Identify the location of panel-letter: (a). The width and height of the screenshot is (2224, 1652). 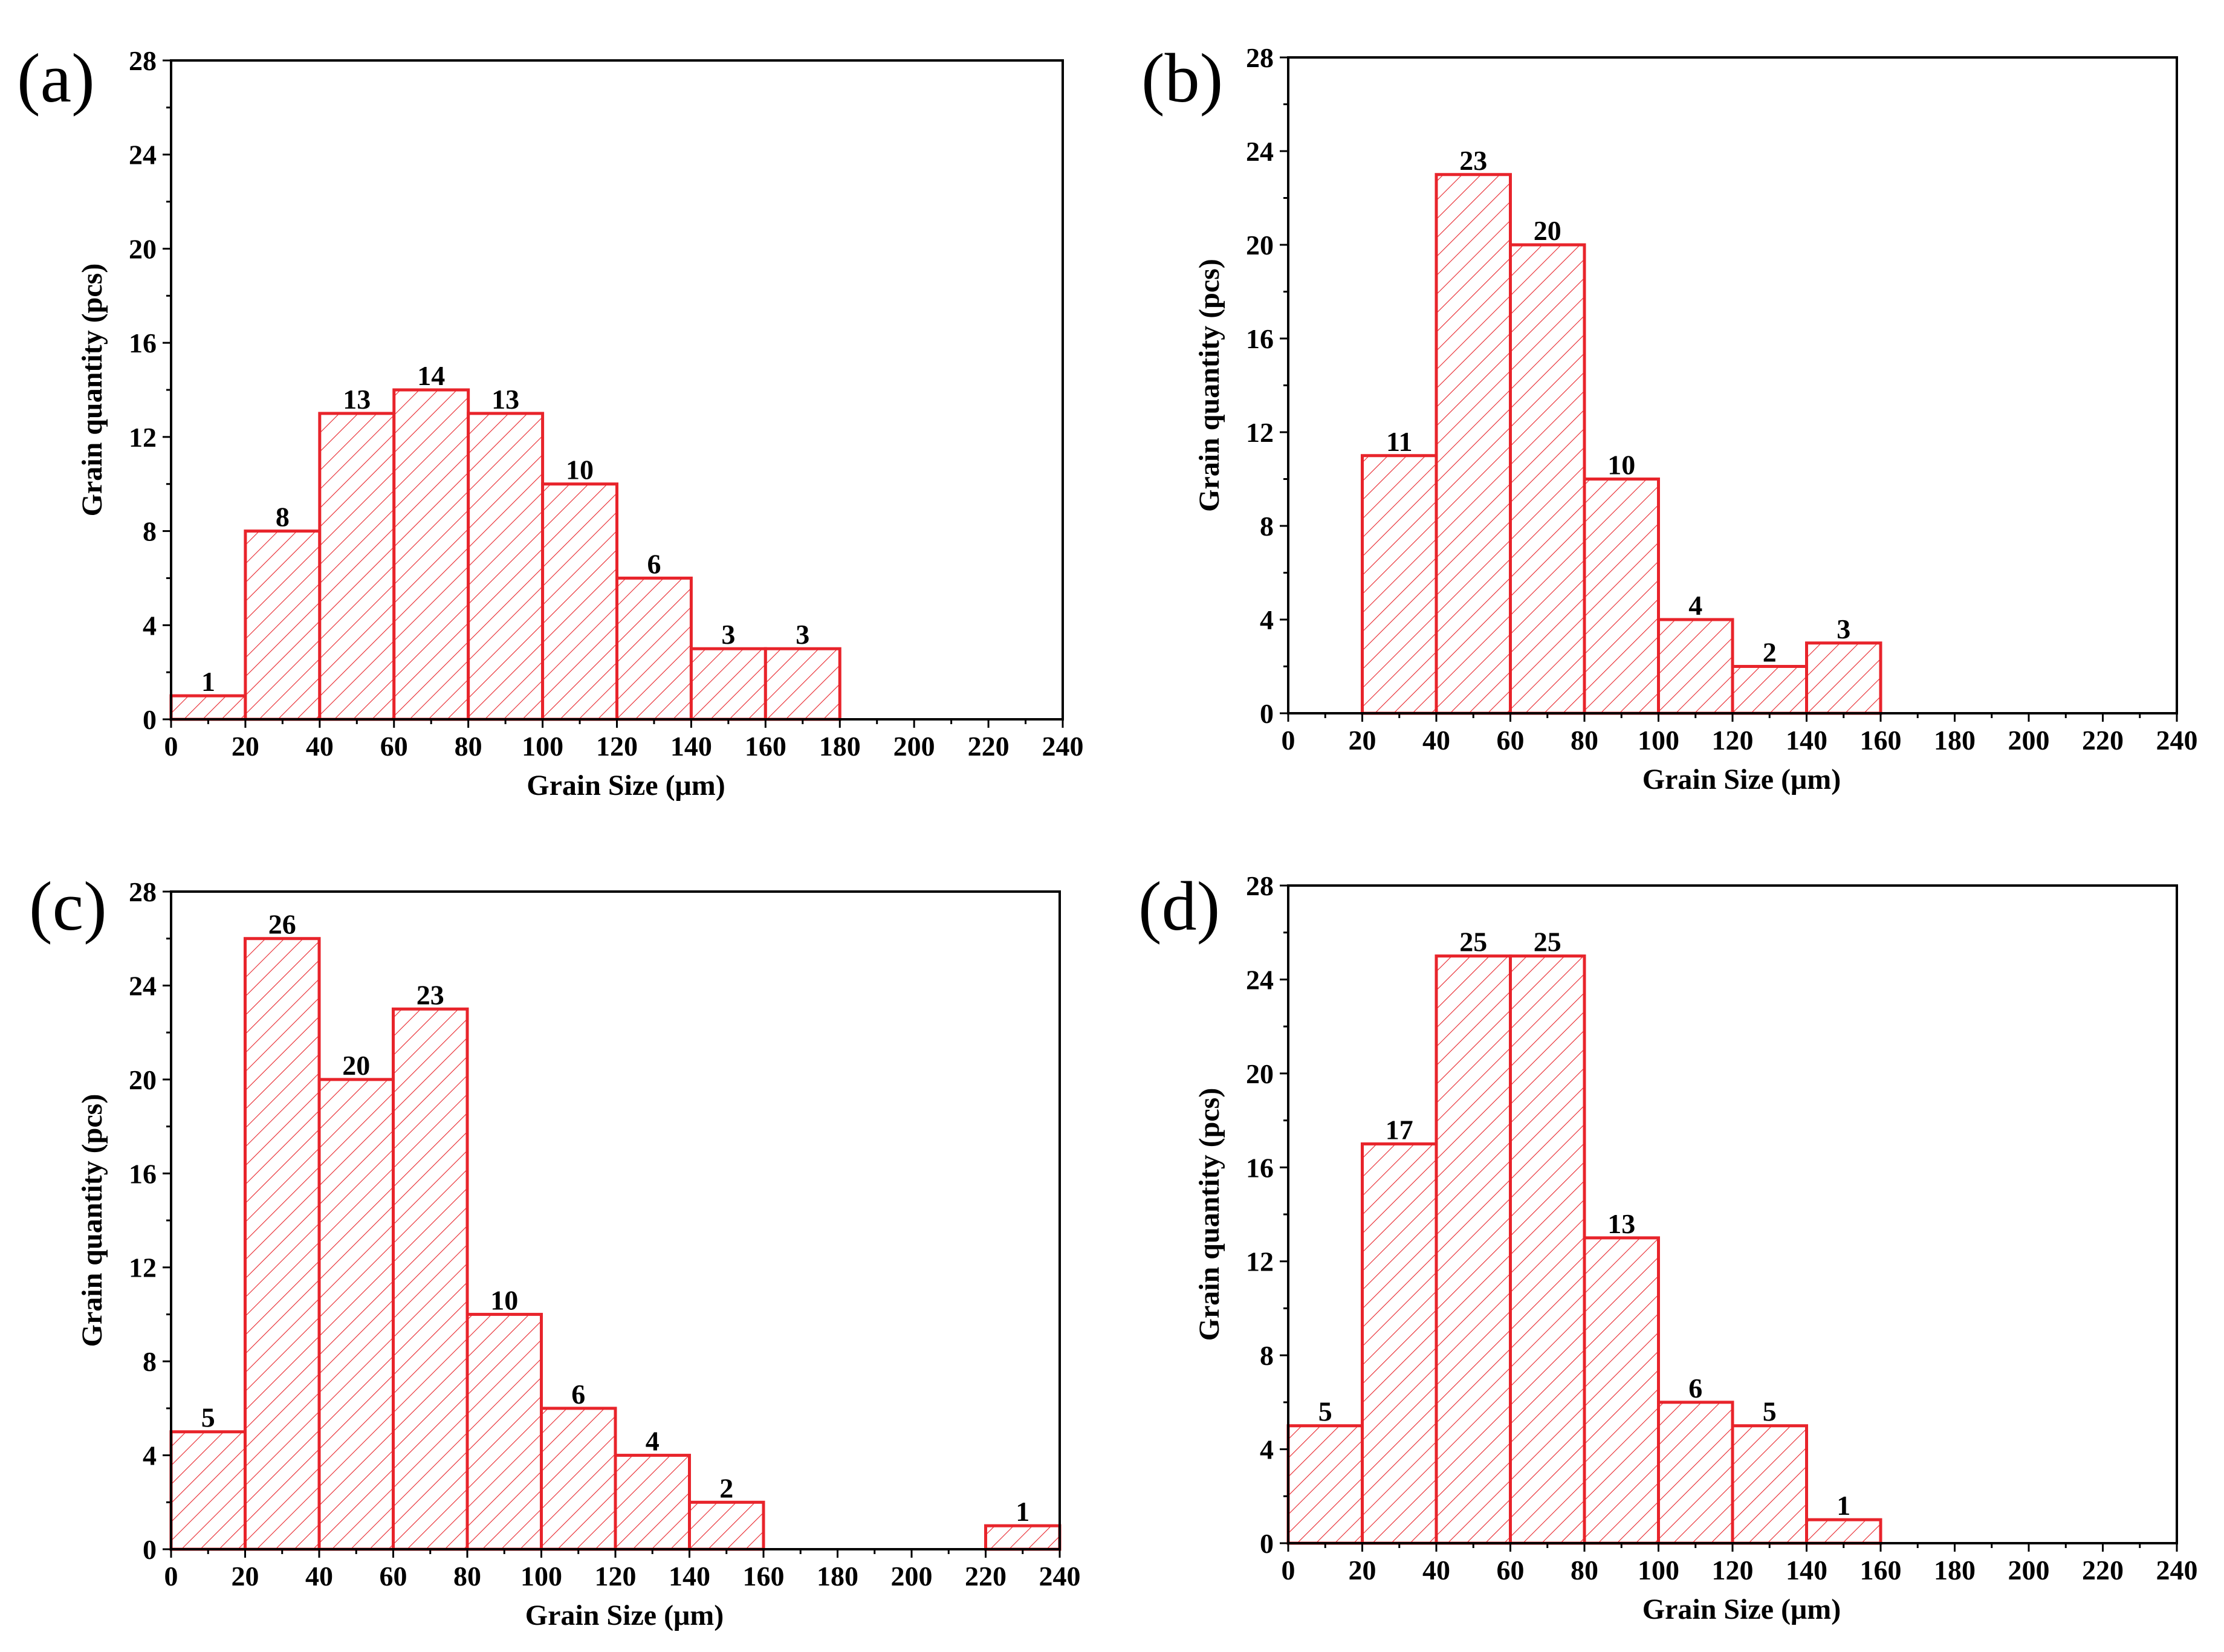
(56, 78).